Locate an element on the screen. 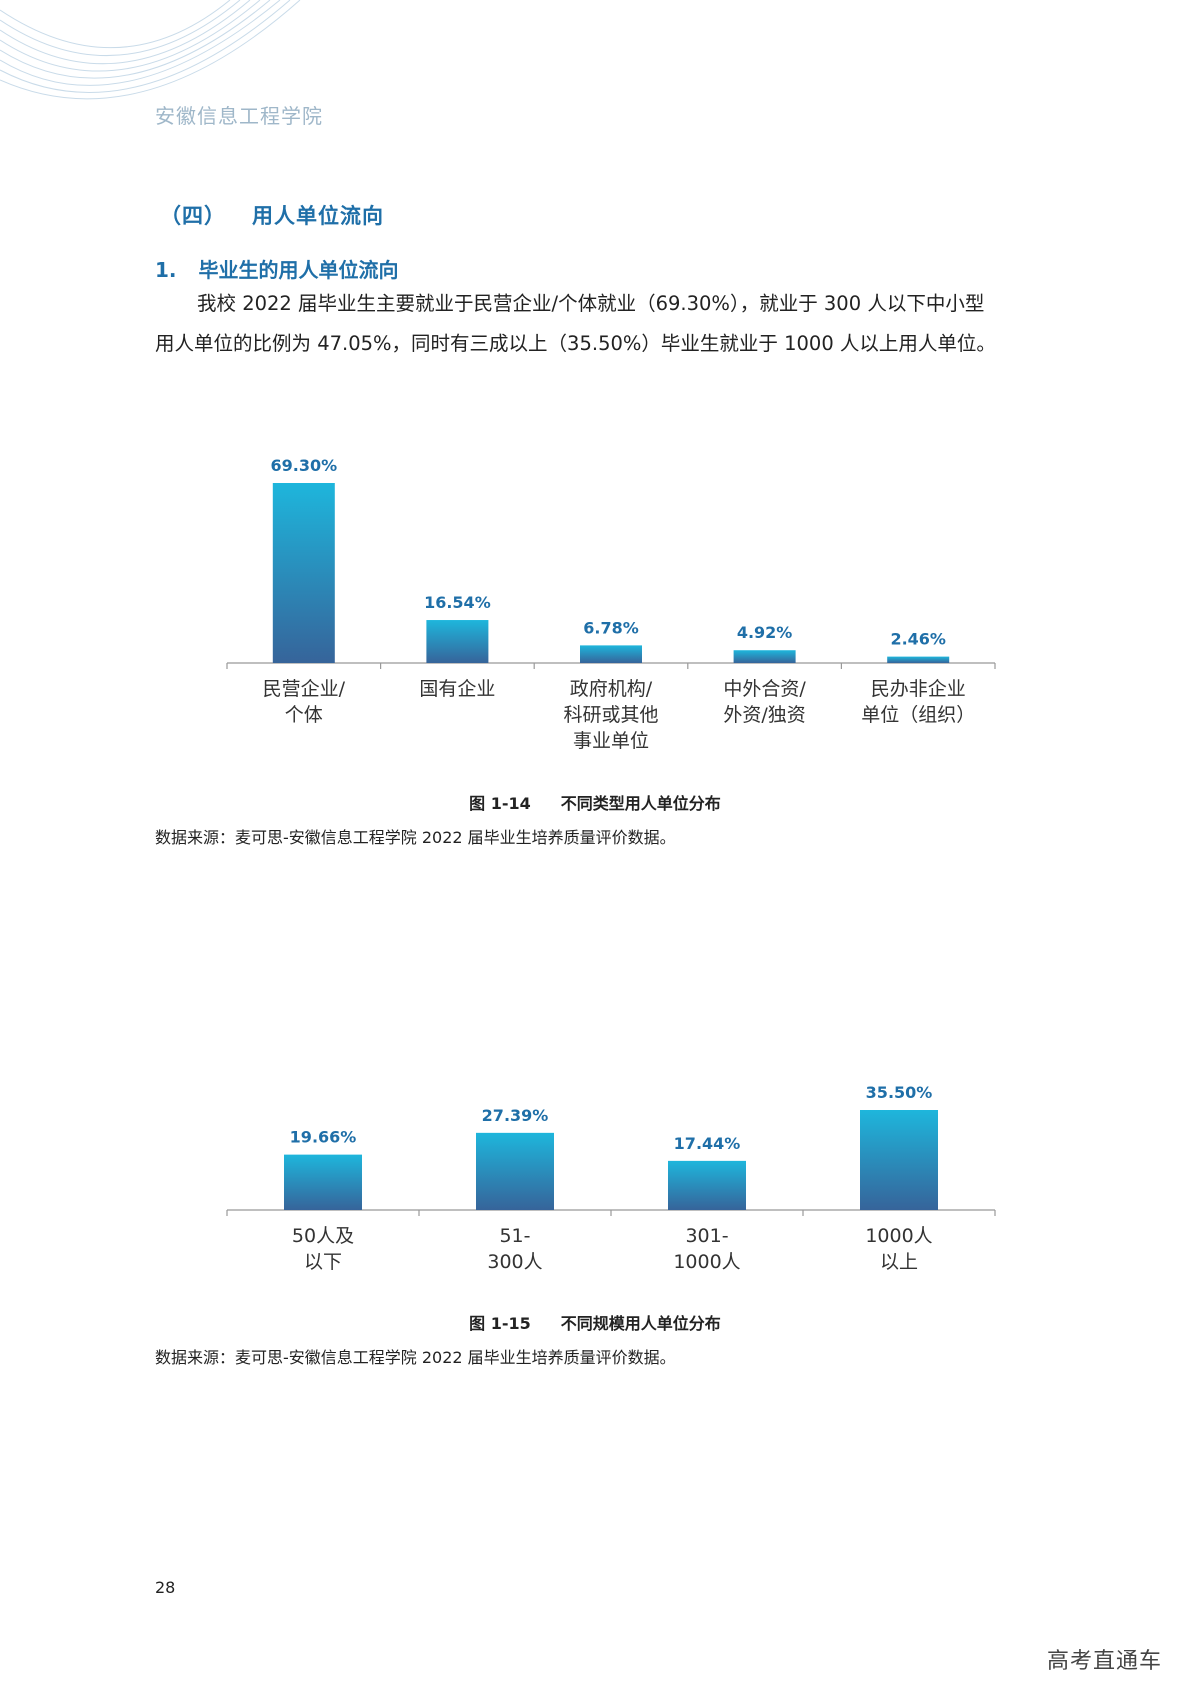 Image resolution: width=1190 pixels, height=1683 pixels. subsection-title: 毕业生的用人单位流向 is located at coordinates (298, 270).